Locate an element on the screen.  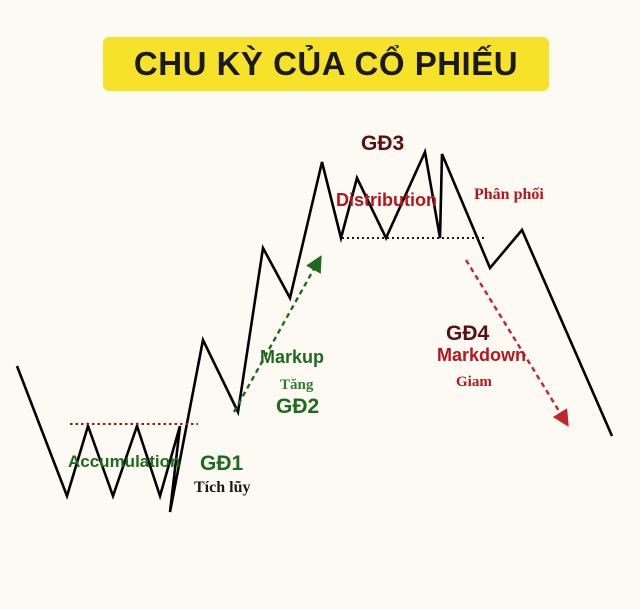
title-banner: CHU KỲ CỦA CỔ PHIẾU is located at coordinates (326, 64).